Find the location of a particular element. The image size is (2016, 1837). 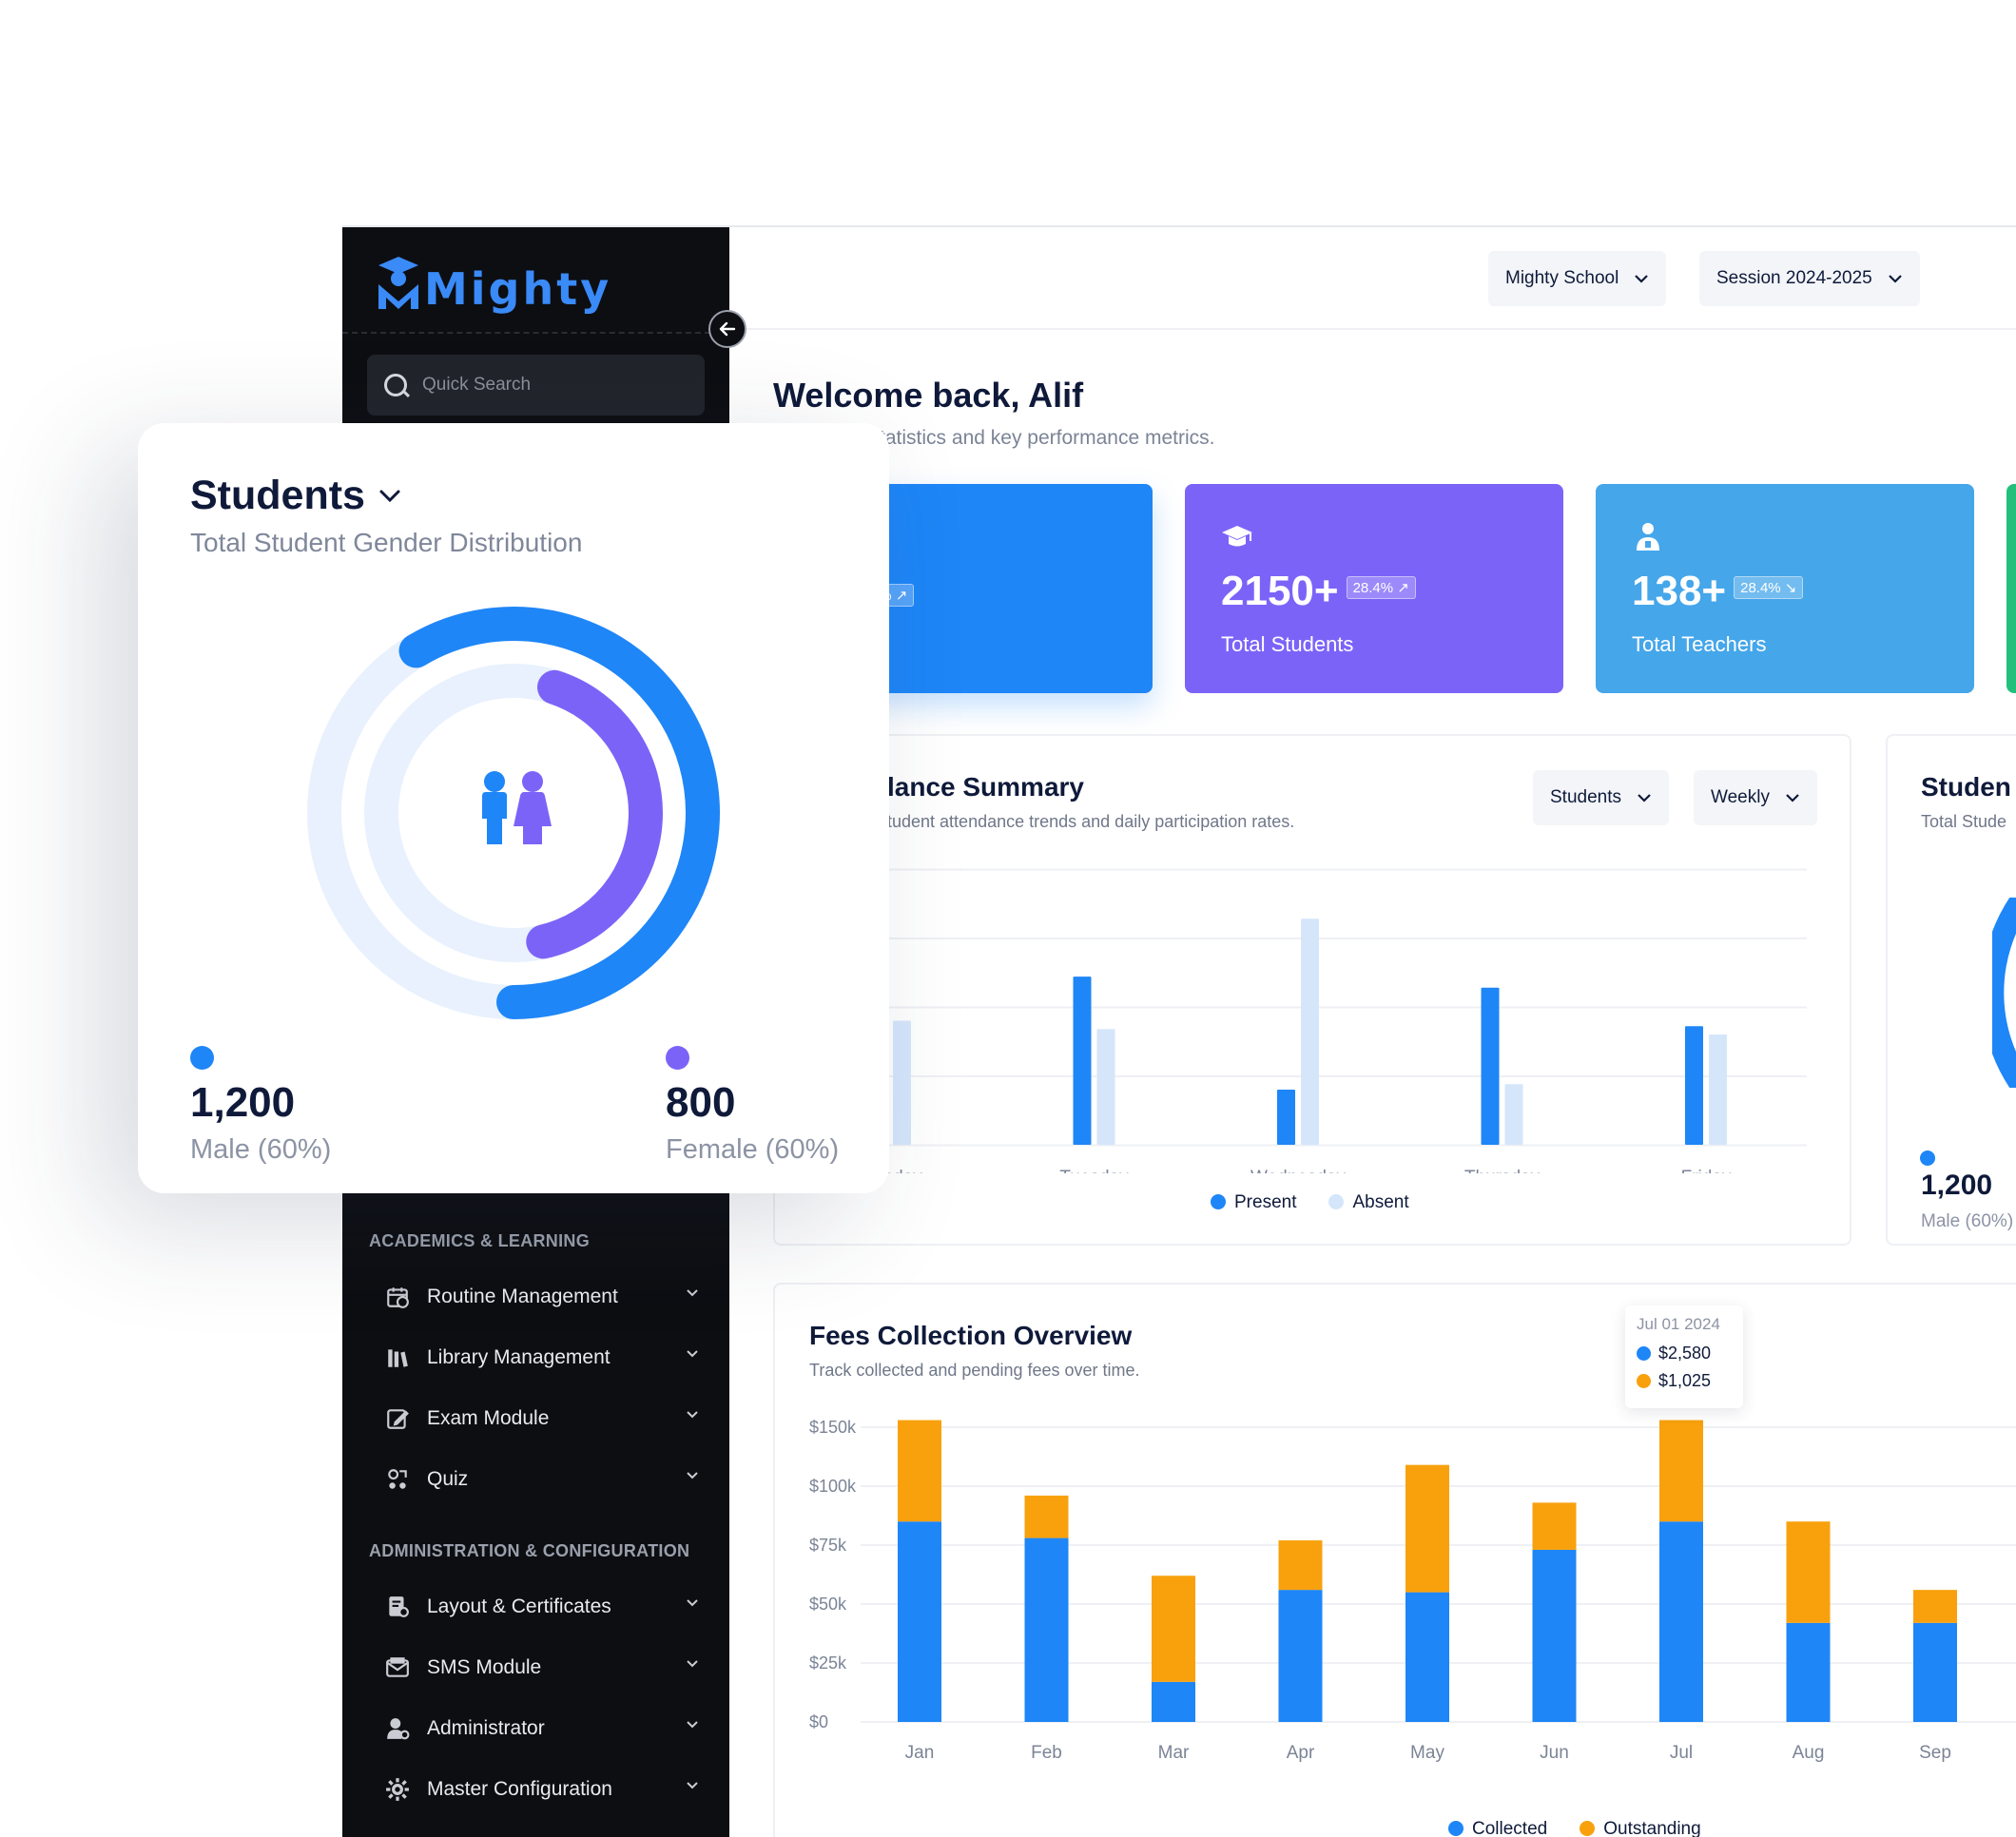

sidebar-item-label: SMS Module is located at coordinates (485, 1667).